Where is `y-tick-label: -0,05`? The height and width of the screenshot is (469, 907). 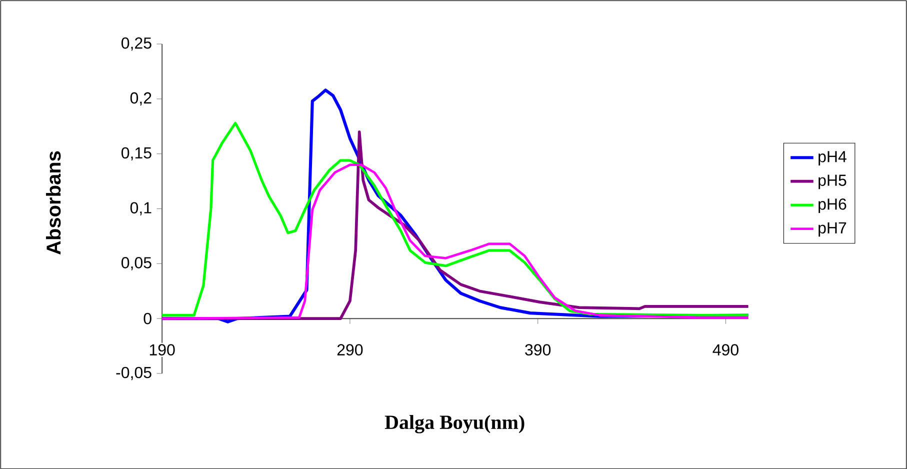
y-tick-label: -0,05 is located at coordinates (134, 373).